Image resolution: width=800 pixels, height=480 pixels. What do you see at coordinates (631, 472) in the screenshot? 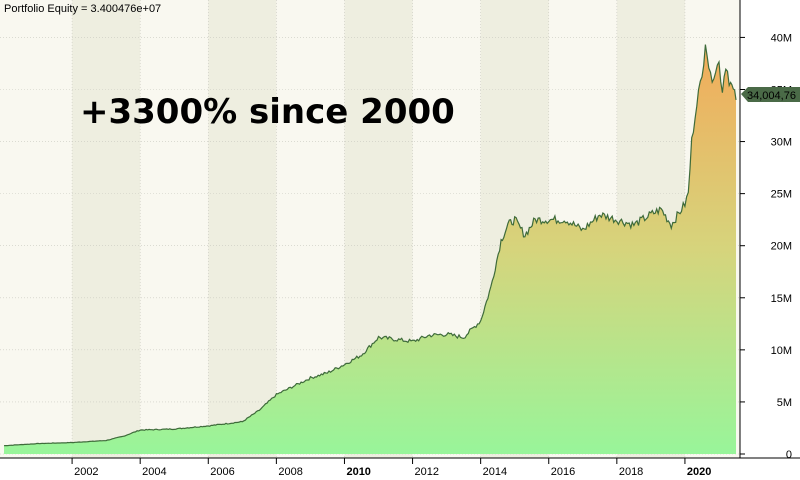
I see `x-tick-label: 2018` at bounding box center [631, 472].